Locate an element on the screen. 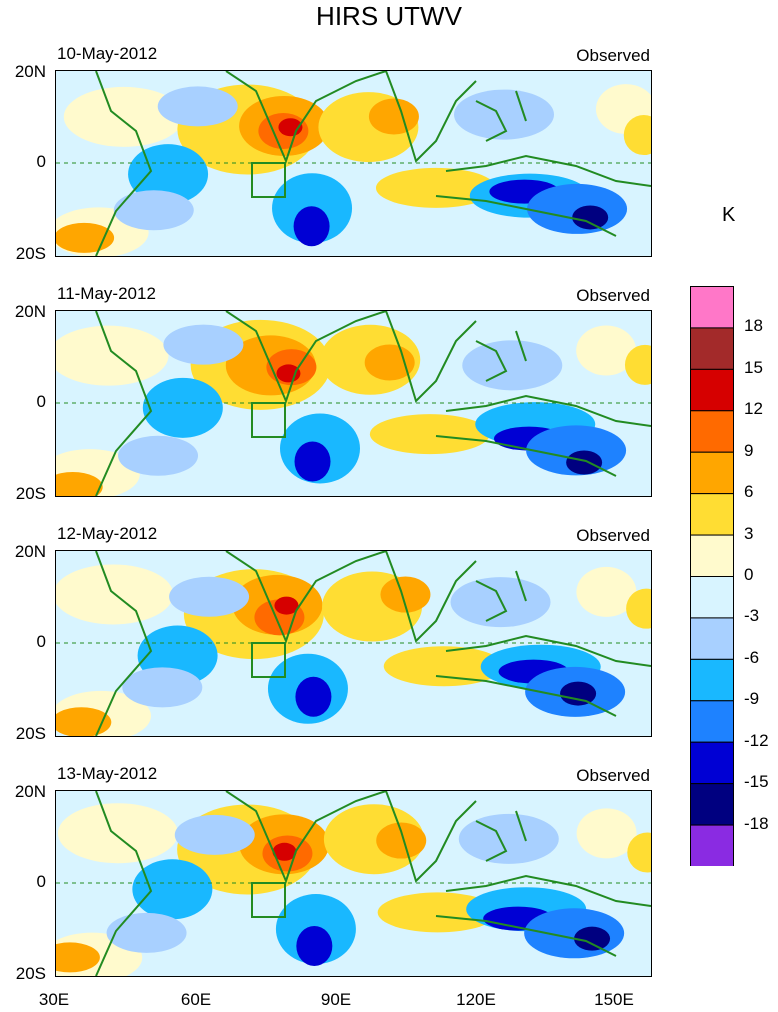 The image size is (778, 1012). colorbar-tick-label: -15 is located at coordinates (756, 782).